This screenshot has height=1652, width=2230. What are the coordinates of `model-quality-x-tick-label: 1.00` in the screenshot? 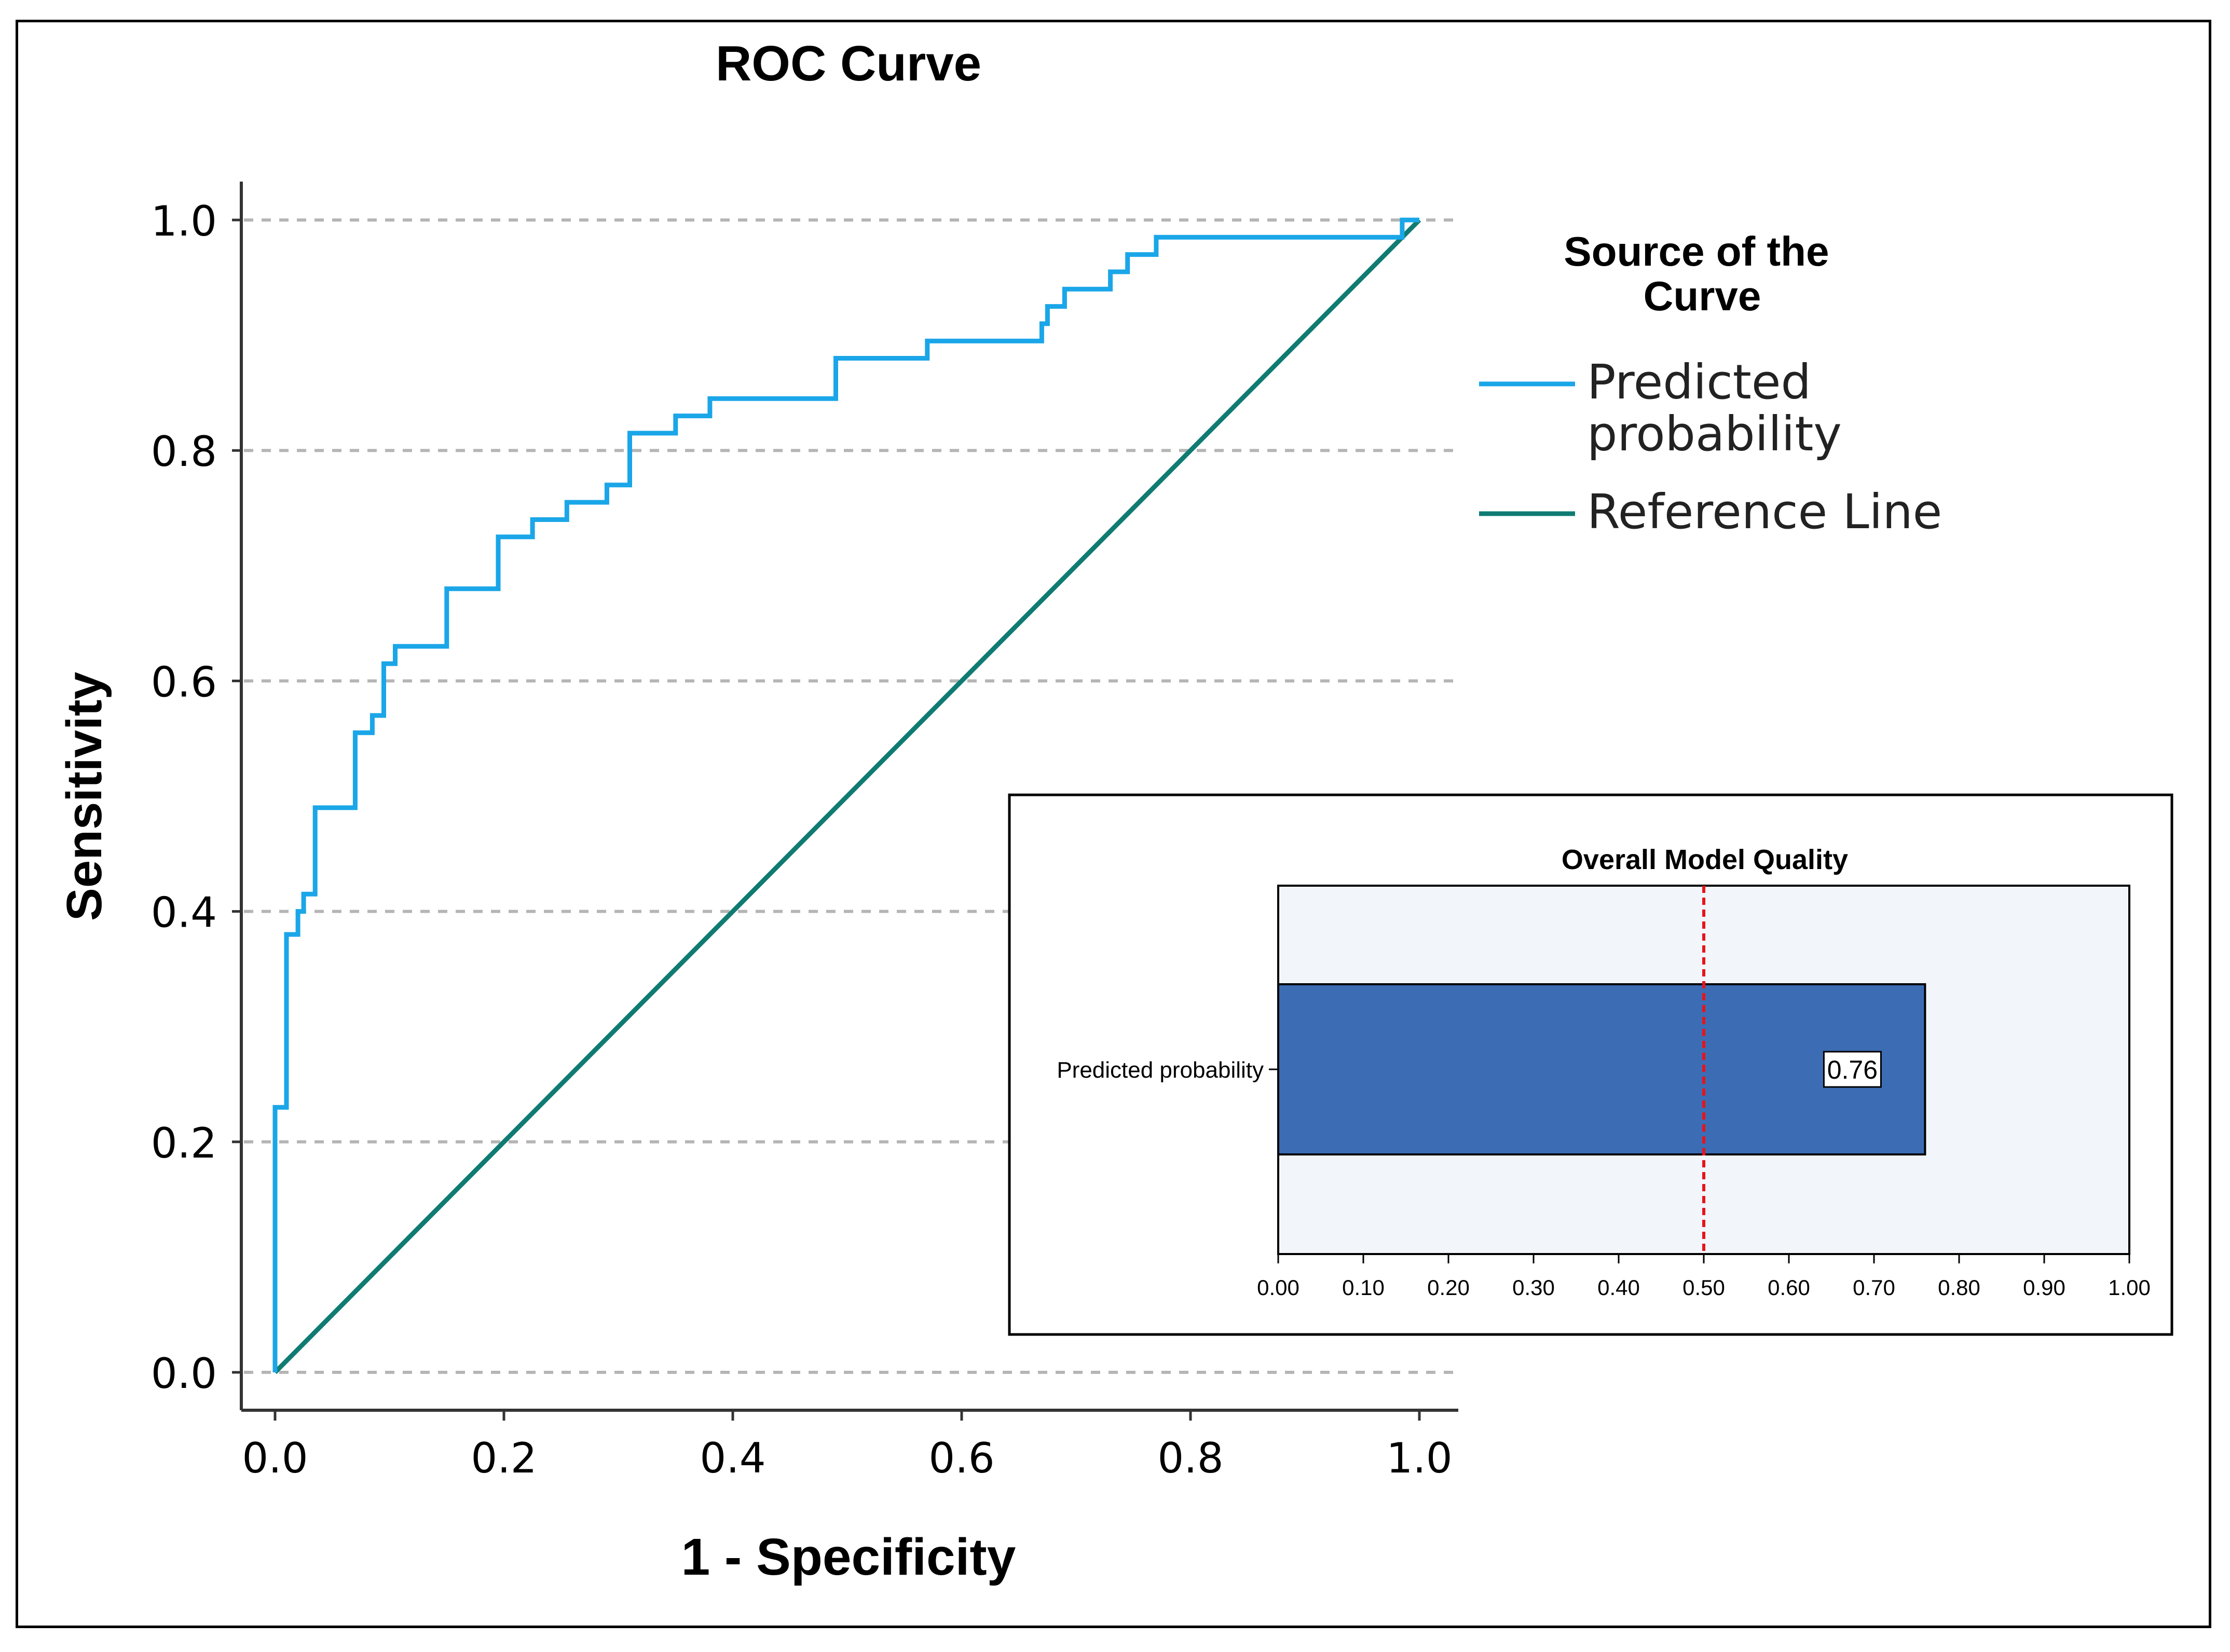 It's located at (2129, 1287).